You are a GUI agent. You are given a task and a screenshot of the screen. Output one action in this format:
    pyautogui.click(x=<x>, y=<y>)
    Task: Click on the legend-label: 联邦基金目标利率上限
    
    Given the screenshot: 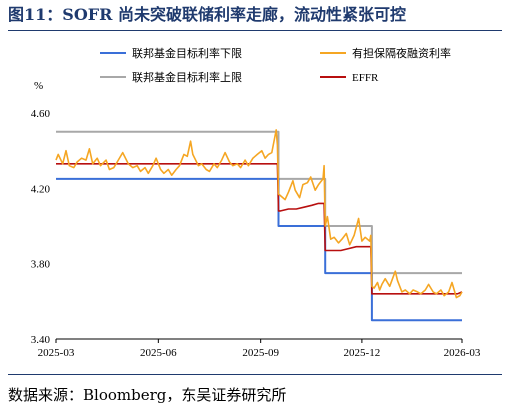 What is the action you would take?
    pyautogui.click(x=187, y=77)
    